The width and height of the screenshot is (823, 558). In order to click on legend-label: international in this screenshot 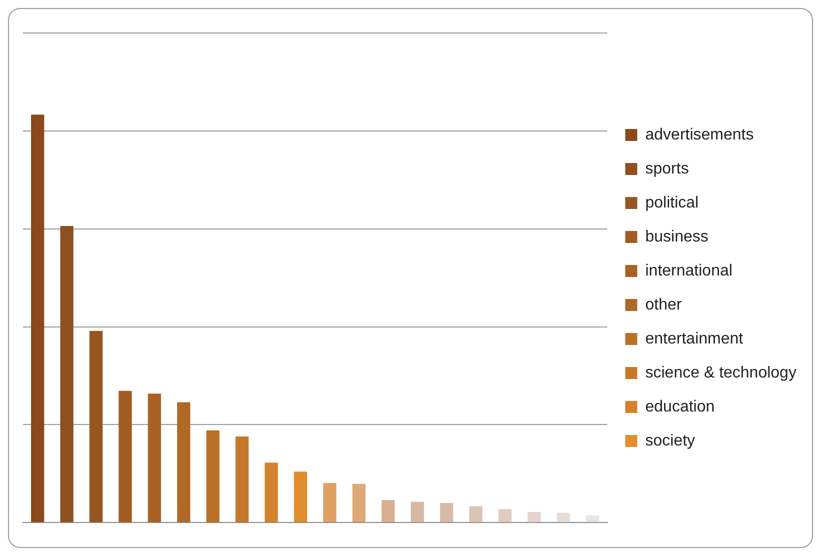, I will do `click(688, 271)`.